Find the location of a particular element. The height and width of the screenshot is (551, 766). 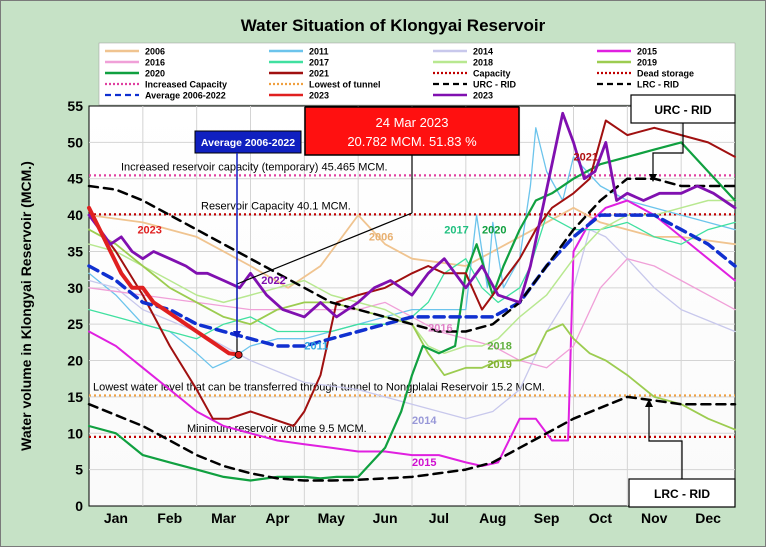

x-tick-label-jun: Jun is located at coordinates (385, 518).